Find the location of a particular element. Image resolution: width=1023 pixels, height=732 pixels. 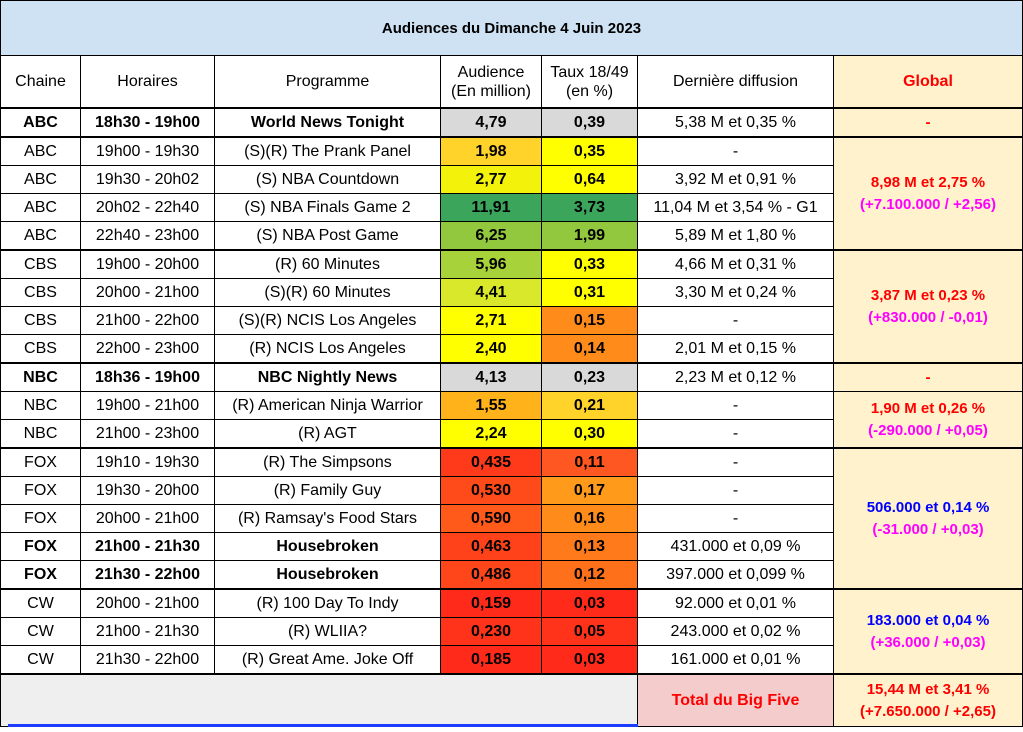

header-programme: Programme is located at coordinates (327, 82).